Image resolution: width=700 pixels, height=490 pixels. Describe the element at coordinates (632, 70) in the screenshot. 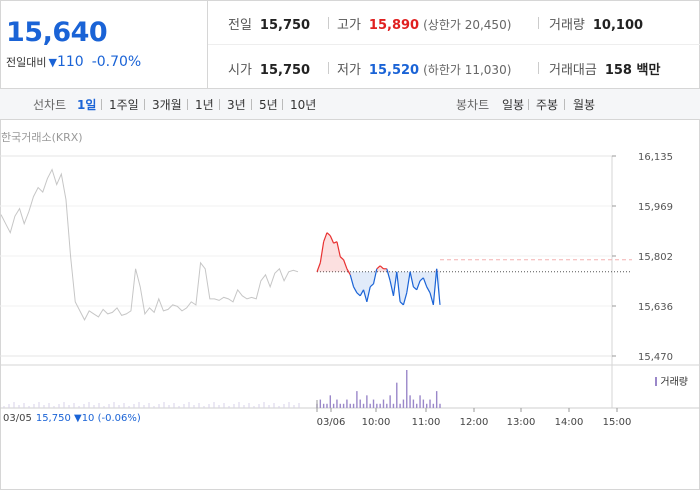

I see `amount-value: 158 백만` at that location.